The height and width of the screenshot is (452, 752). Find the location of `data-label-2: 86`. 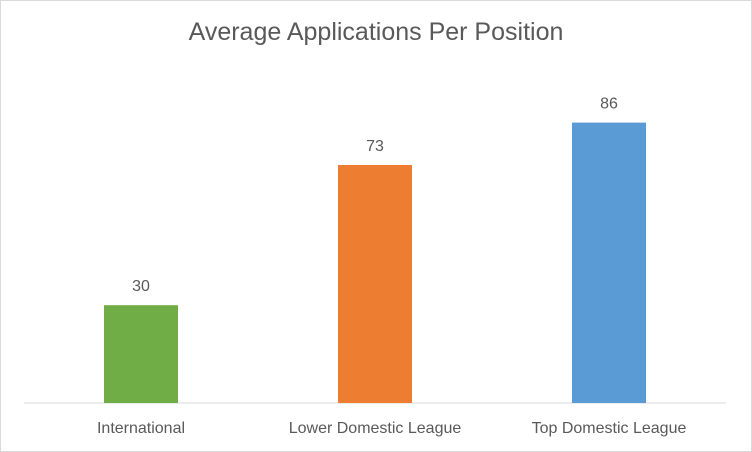

data-label-2: 86 is located at coordinates (609, 104).